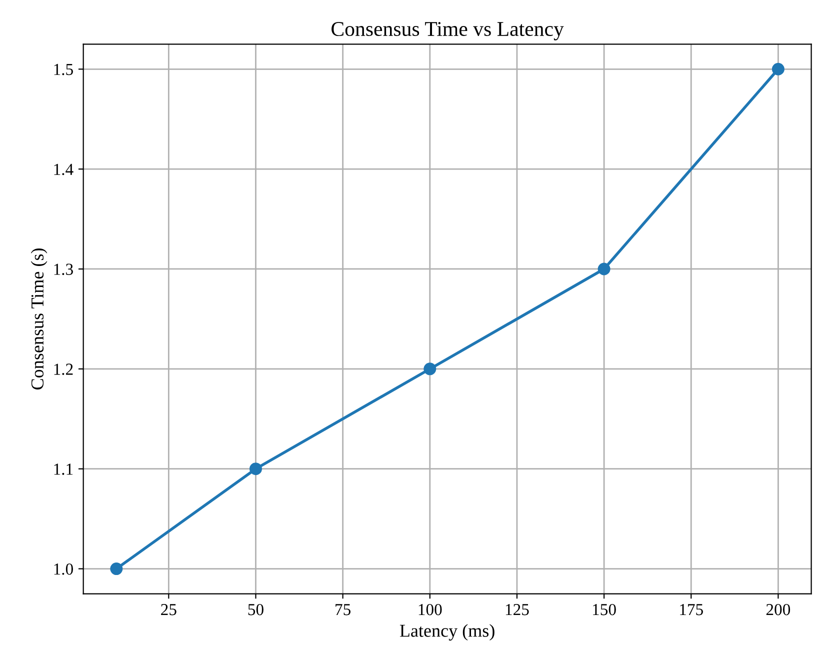  Describe the element at coordinates (63, 369) in the screenshot. I see `y-tick-label: 1.2` at that location.